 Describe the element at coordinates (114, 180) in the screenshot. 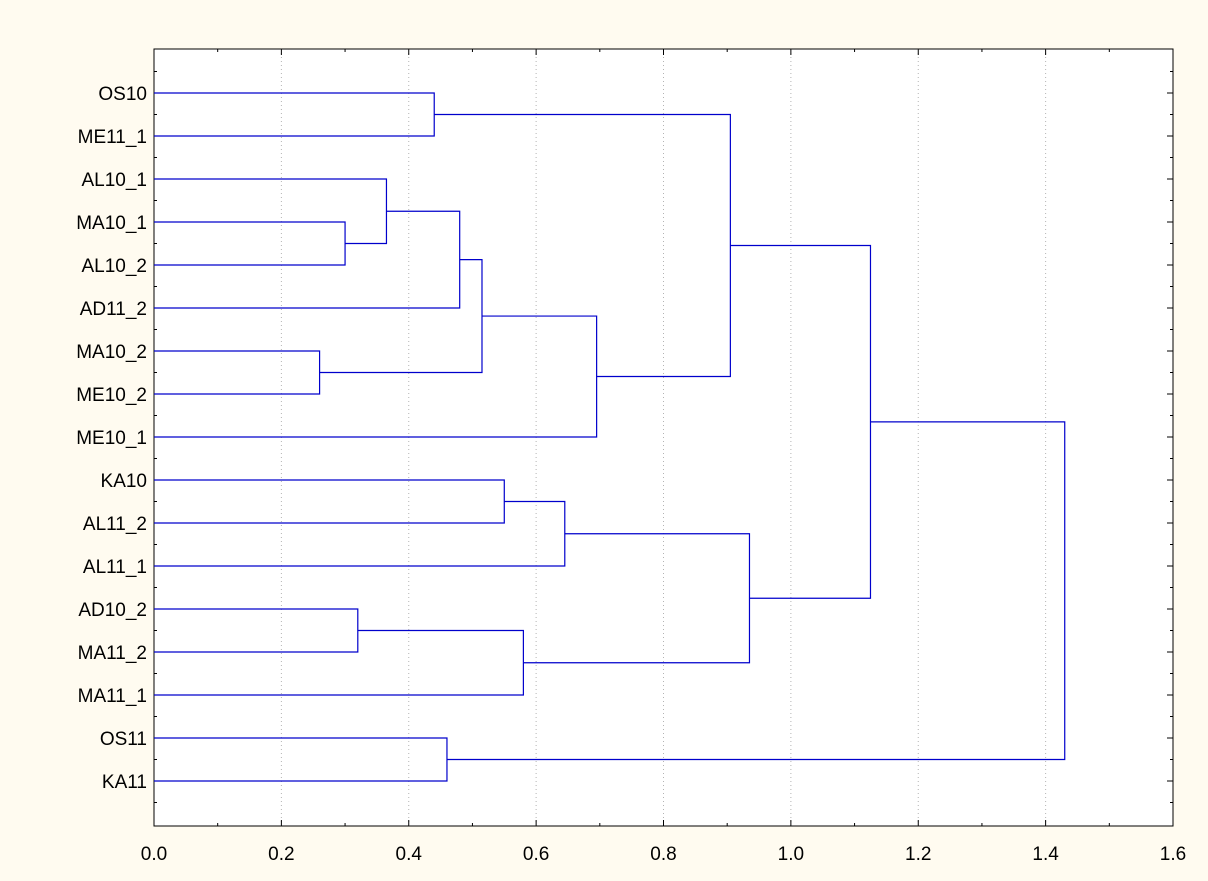

I see `leaf-label: AL10_1` at that location.